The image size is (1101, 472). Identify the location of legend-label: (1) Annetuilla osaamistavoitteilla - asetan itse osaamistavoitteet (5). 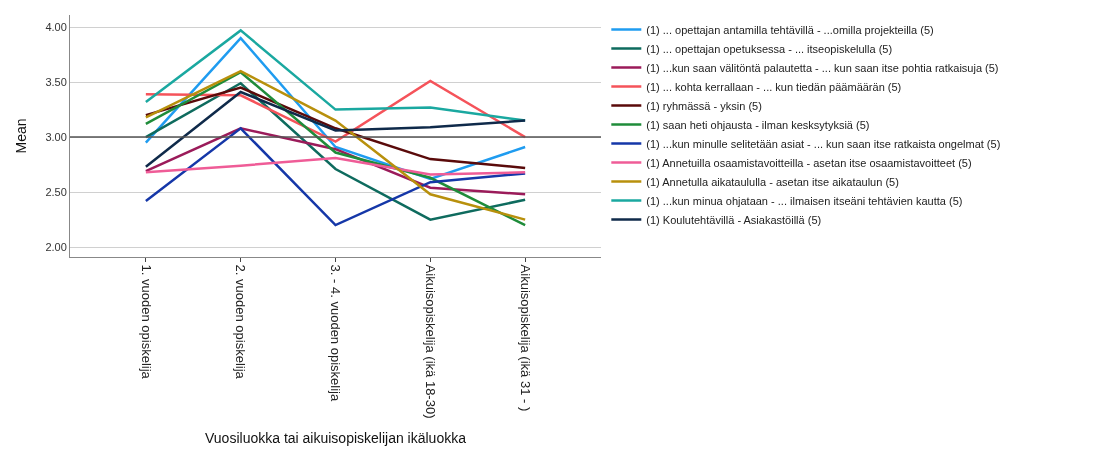
(809, 162).